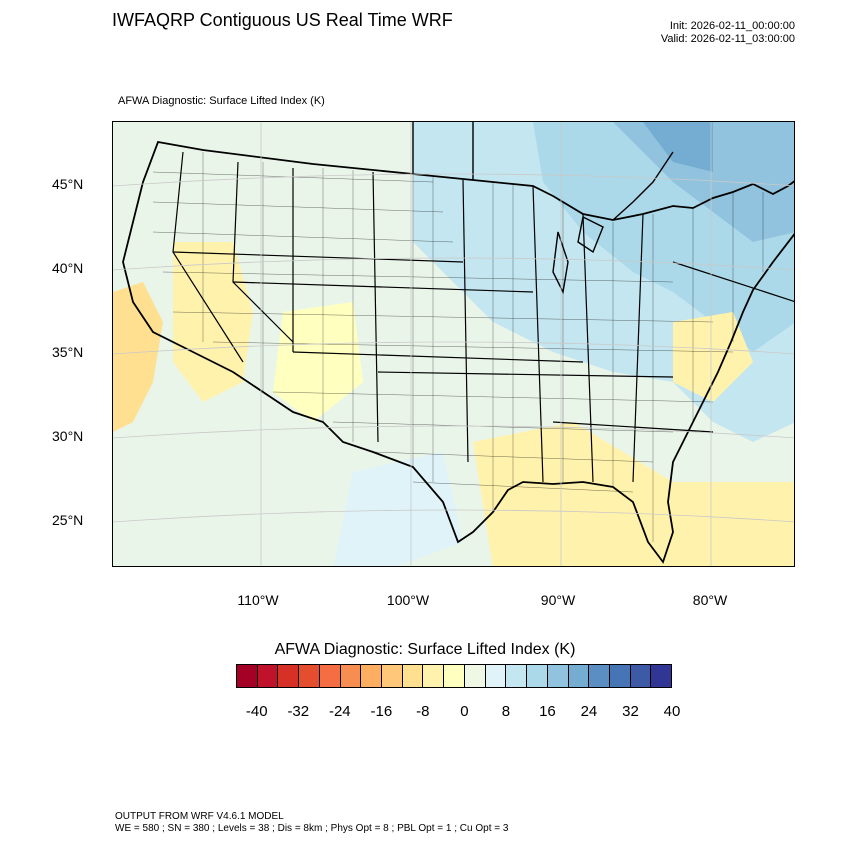  What do you see at coordinates (630, 711) in the screenshot?
I see `colorbar-tick-label: 32` at bounding box center [630, 711].